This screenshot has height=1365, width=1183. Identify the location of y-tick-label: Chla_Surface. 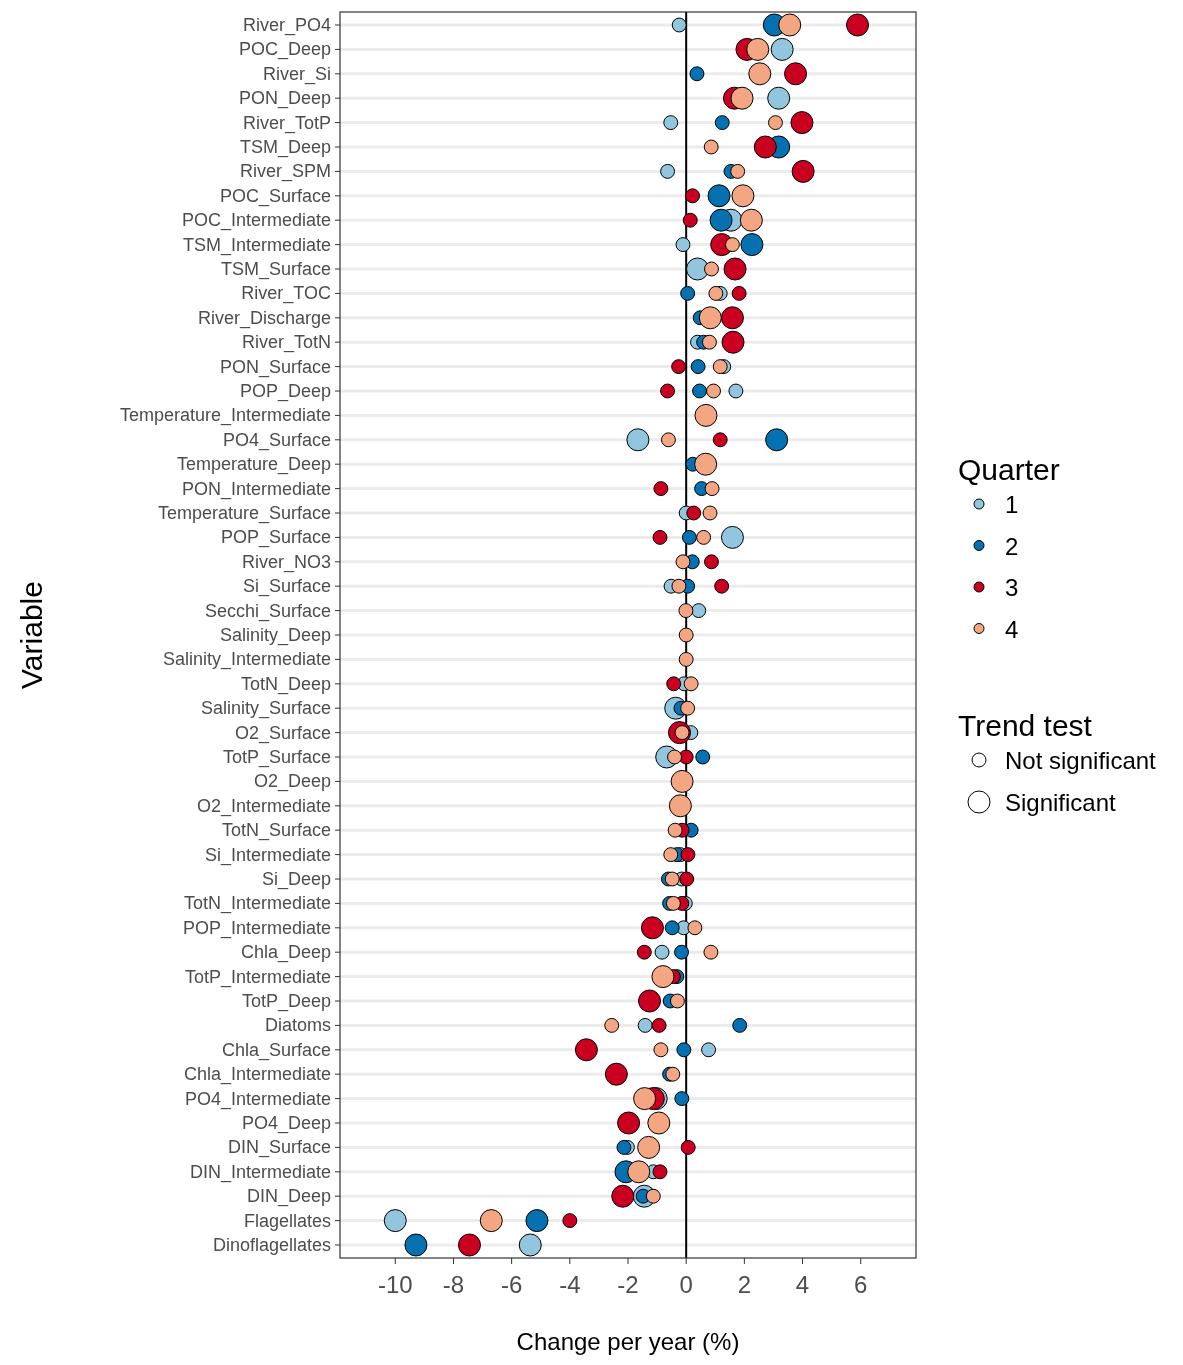
(276, 1050).